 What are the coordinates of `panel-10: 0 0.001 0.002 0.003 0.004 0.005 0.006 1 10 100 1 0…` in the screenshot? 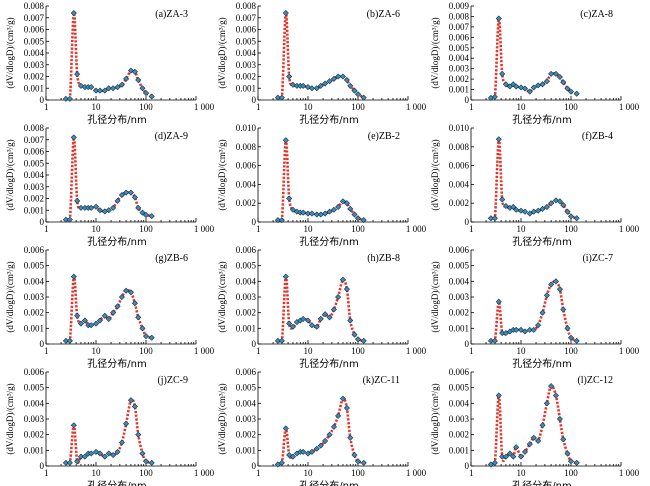 It's located at (322, 426).